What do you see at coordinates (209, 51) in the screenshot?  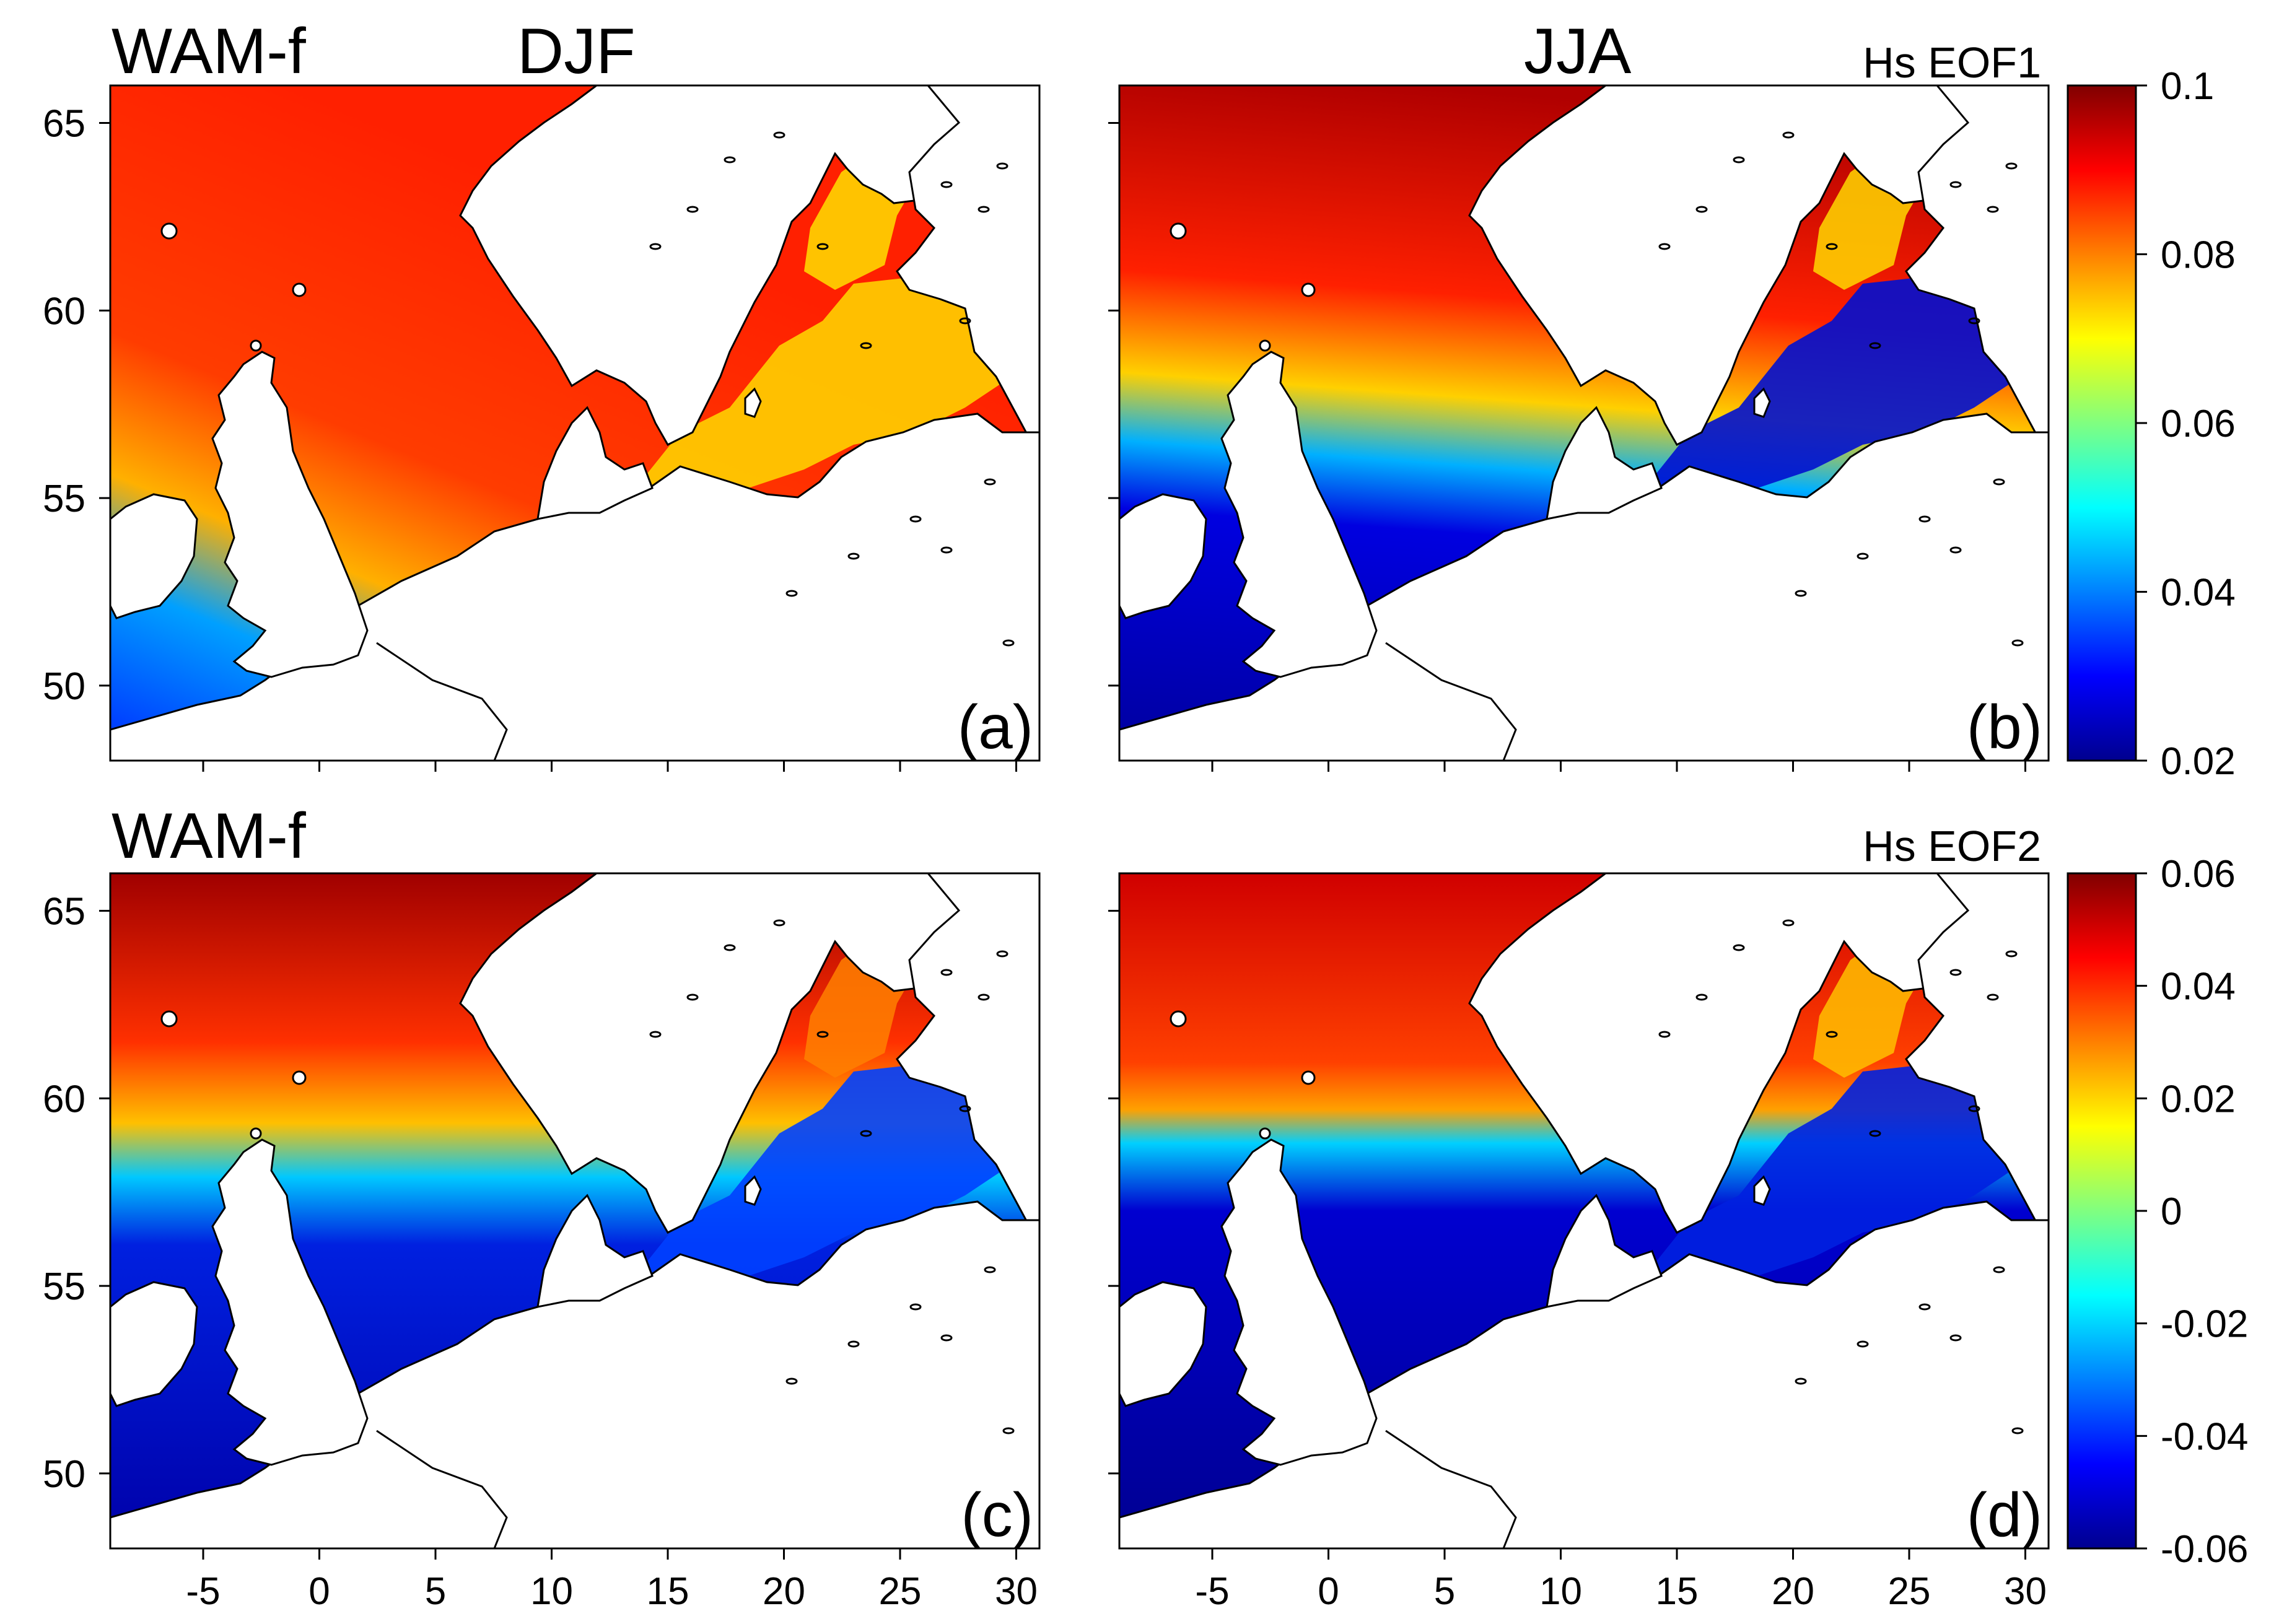 I see `model-label-top: WAM-f` at bounding box center [209, 51].